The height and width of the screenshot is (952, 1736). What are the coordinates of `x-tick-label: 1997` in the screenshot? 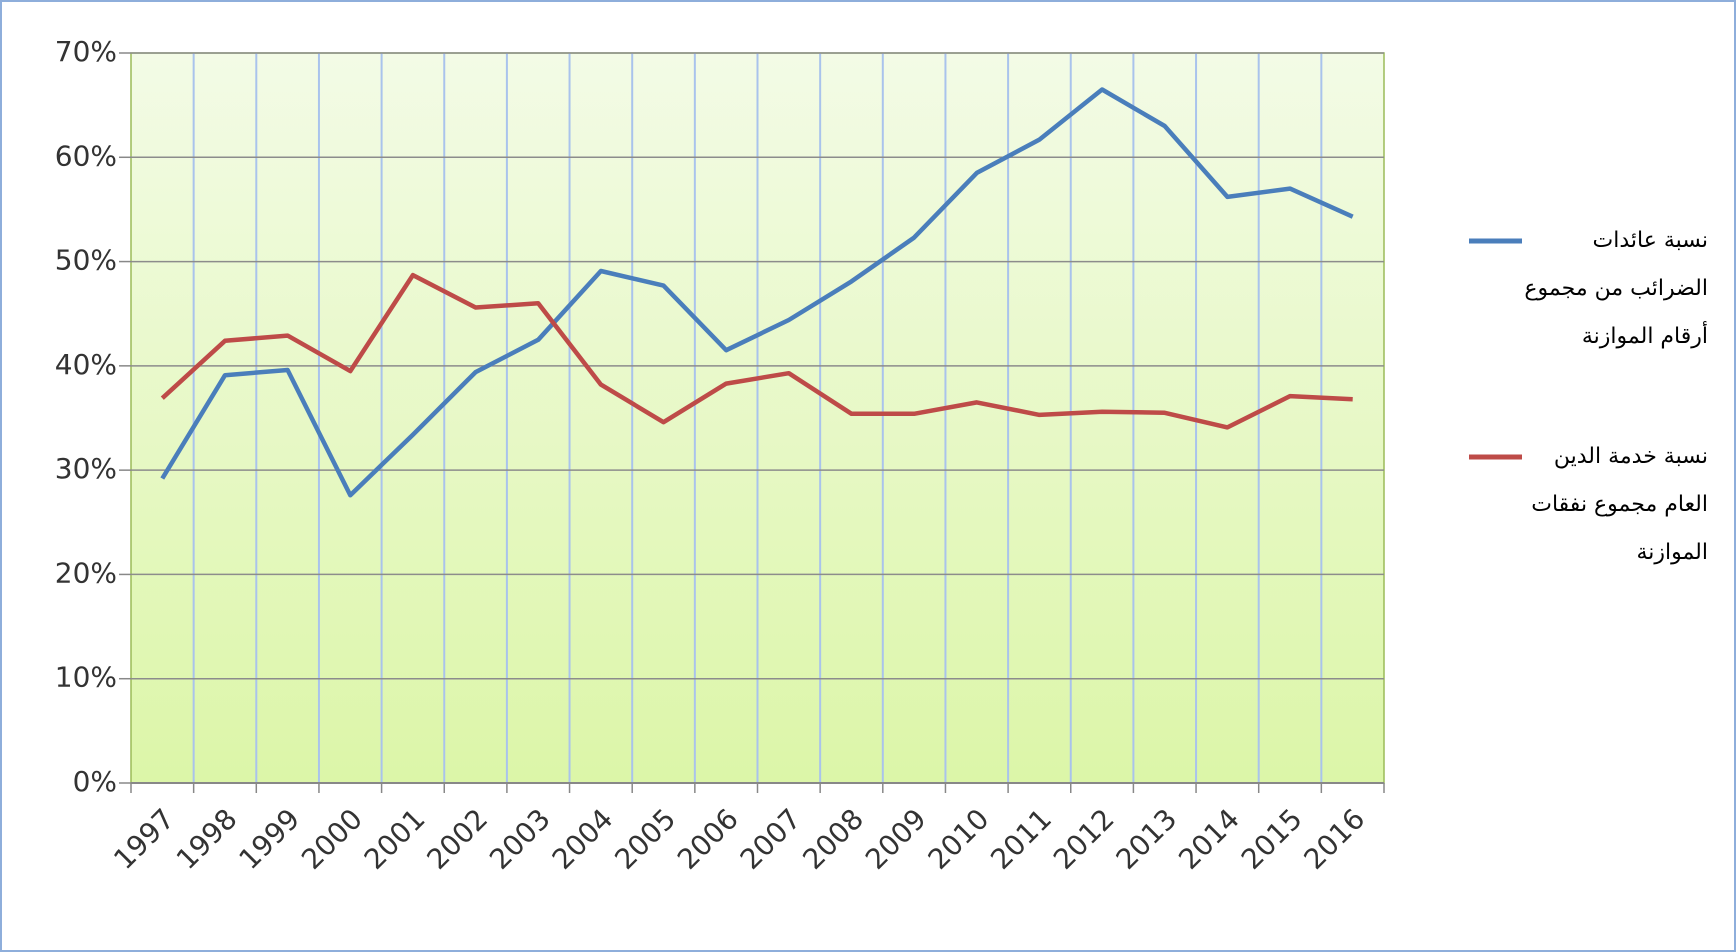 It's located at (144, 839).